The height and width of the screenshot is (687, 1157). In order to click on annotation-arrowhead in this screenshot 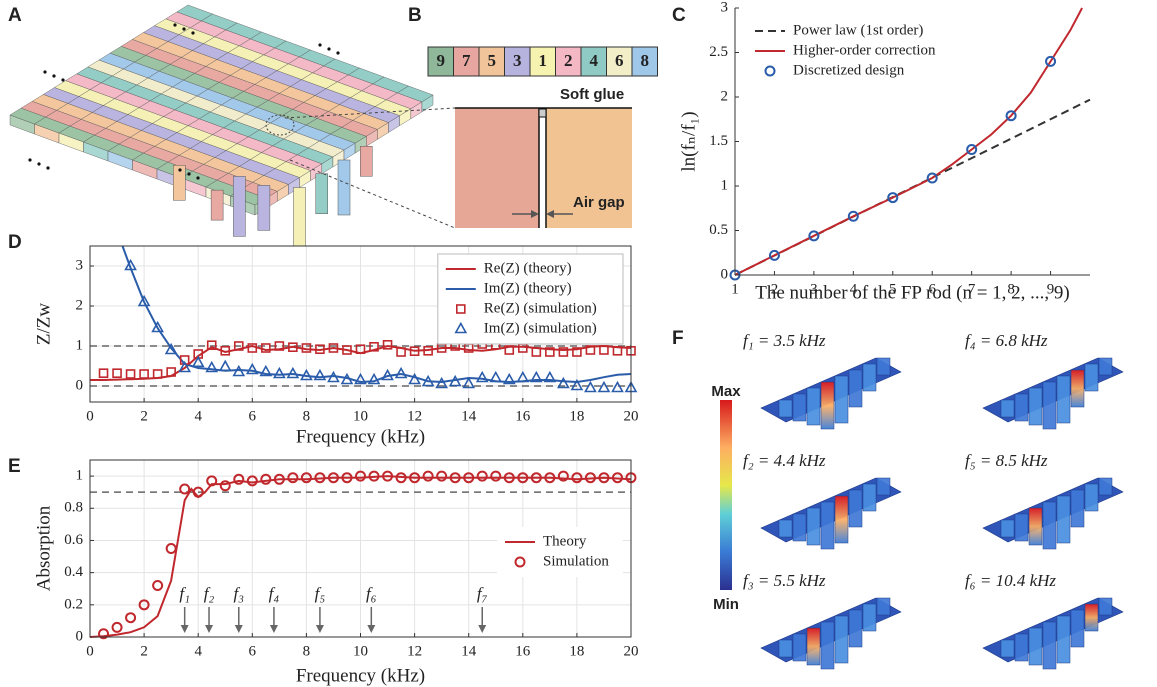, I will do `click(319, 629)`.